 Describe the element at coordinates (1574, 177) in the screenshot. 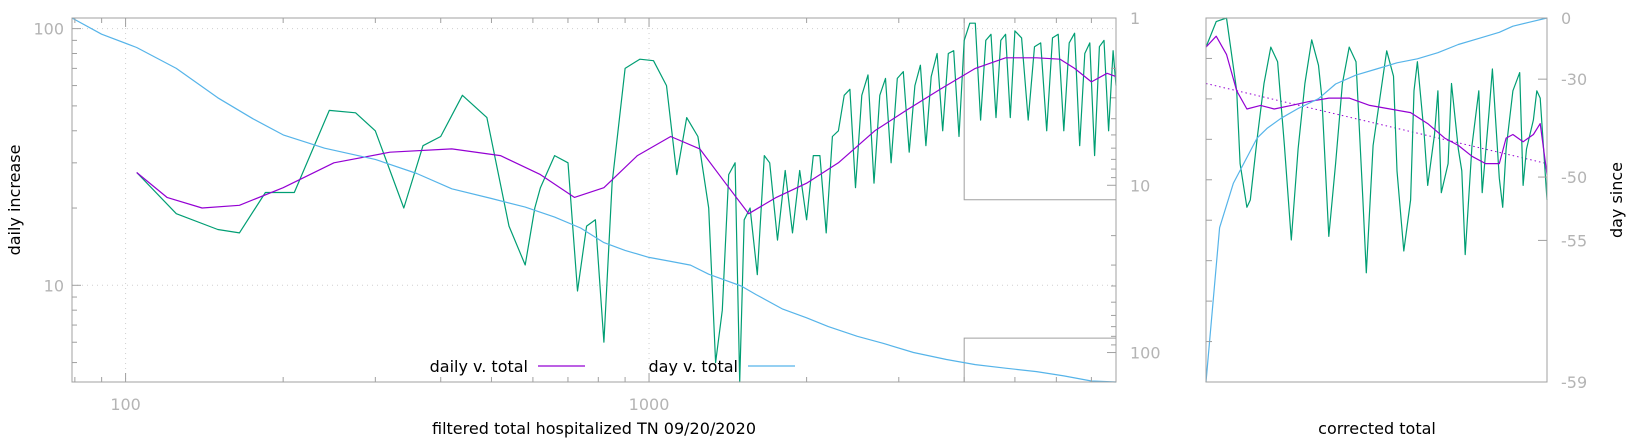

I see `inset-y2-tick-label: -50` at that location.